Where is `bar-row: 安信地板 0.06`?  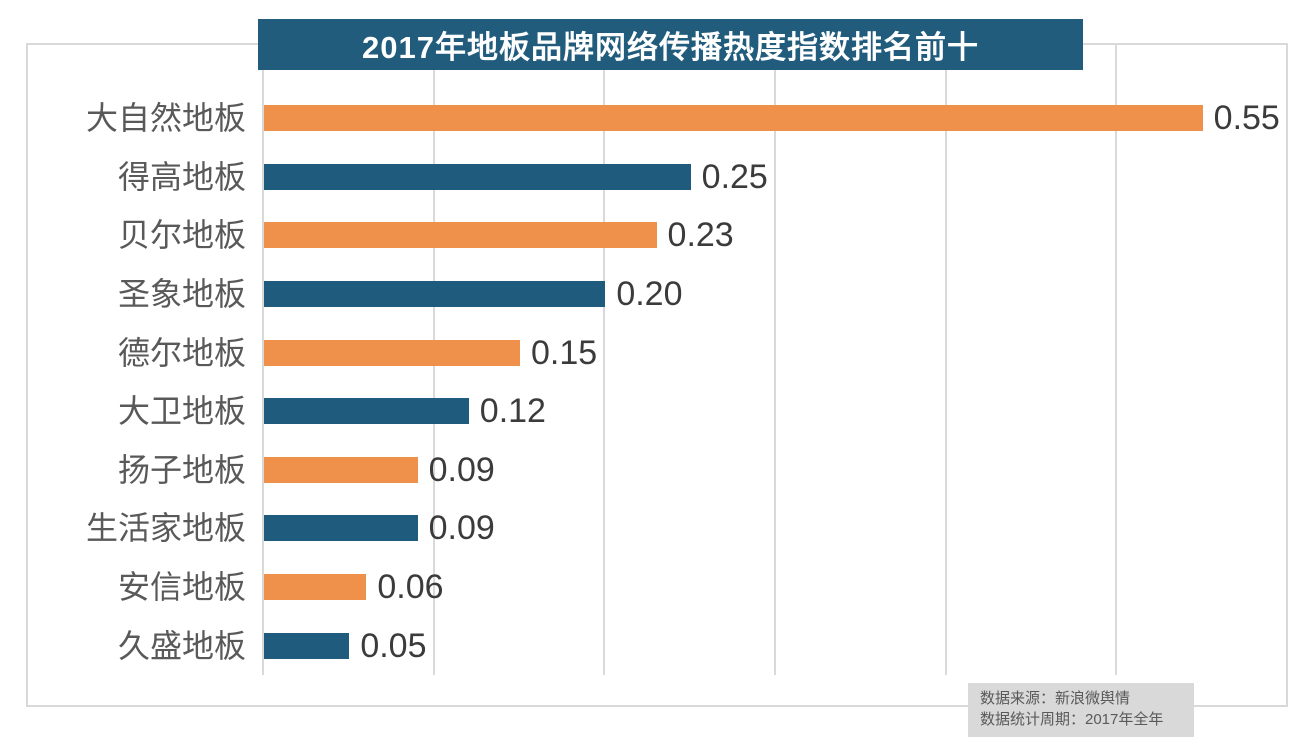 bar-row: 安信地板 0.06 is located at coordinates (644, 587).